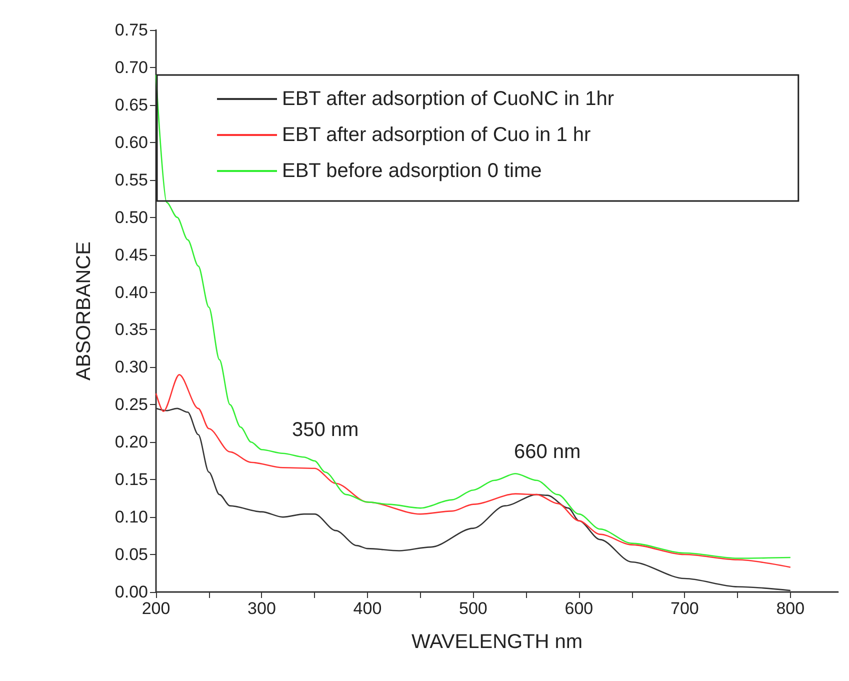 The height and width of the screenshot is (681, 849). What do you see at coordinates (84, 311) in the screenshot?
I see `y-axis-title: ABSORBANCE` at bounding box center [84, 311].